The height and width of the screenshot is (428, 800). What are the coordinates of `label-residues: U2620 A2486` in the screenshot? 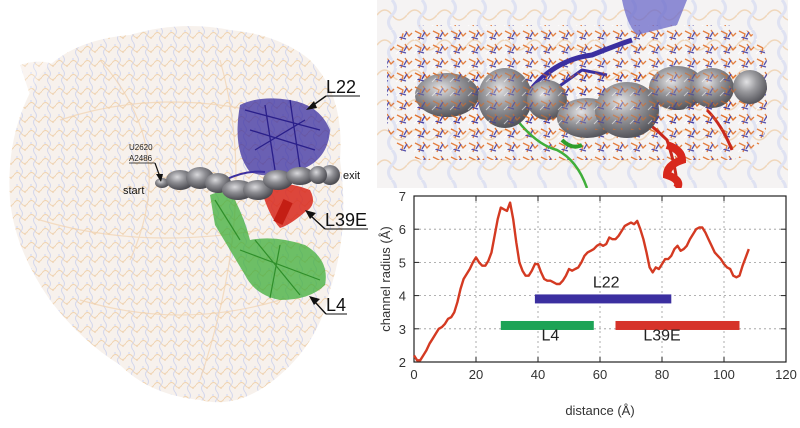 It's located at (146, 162).